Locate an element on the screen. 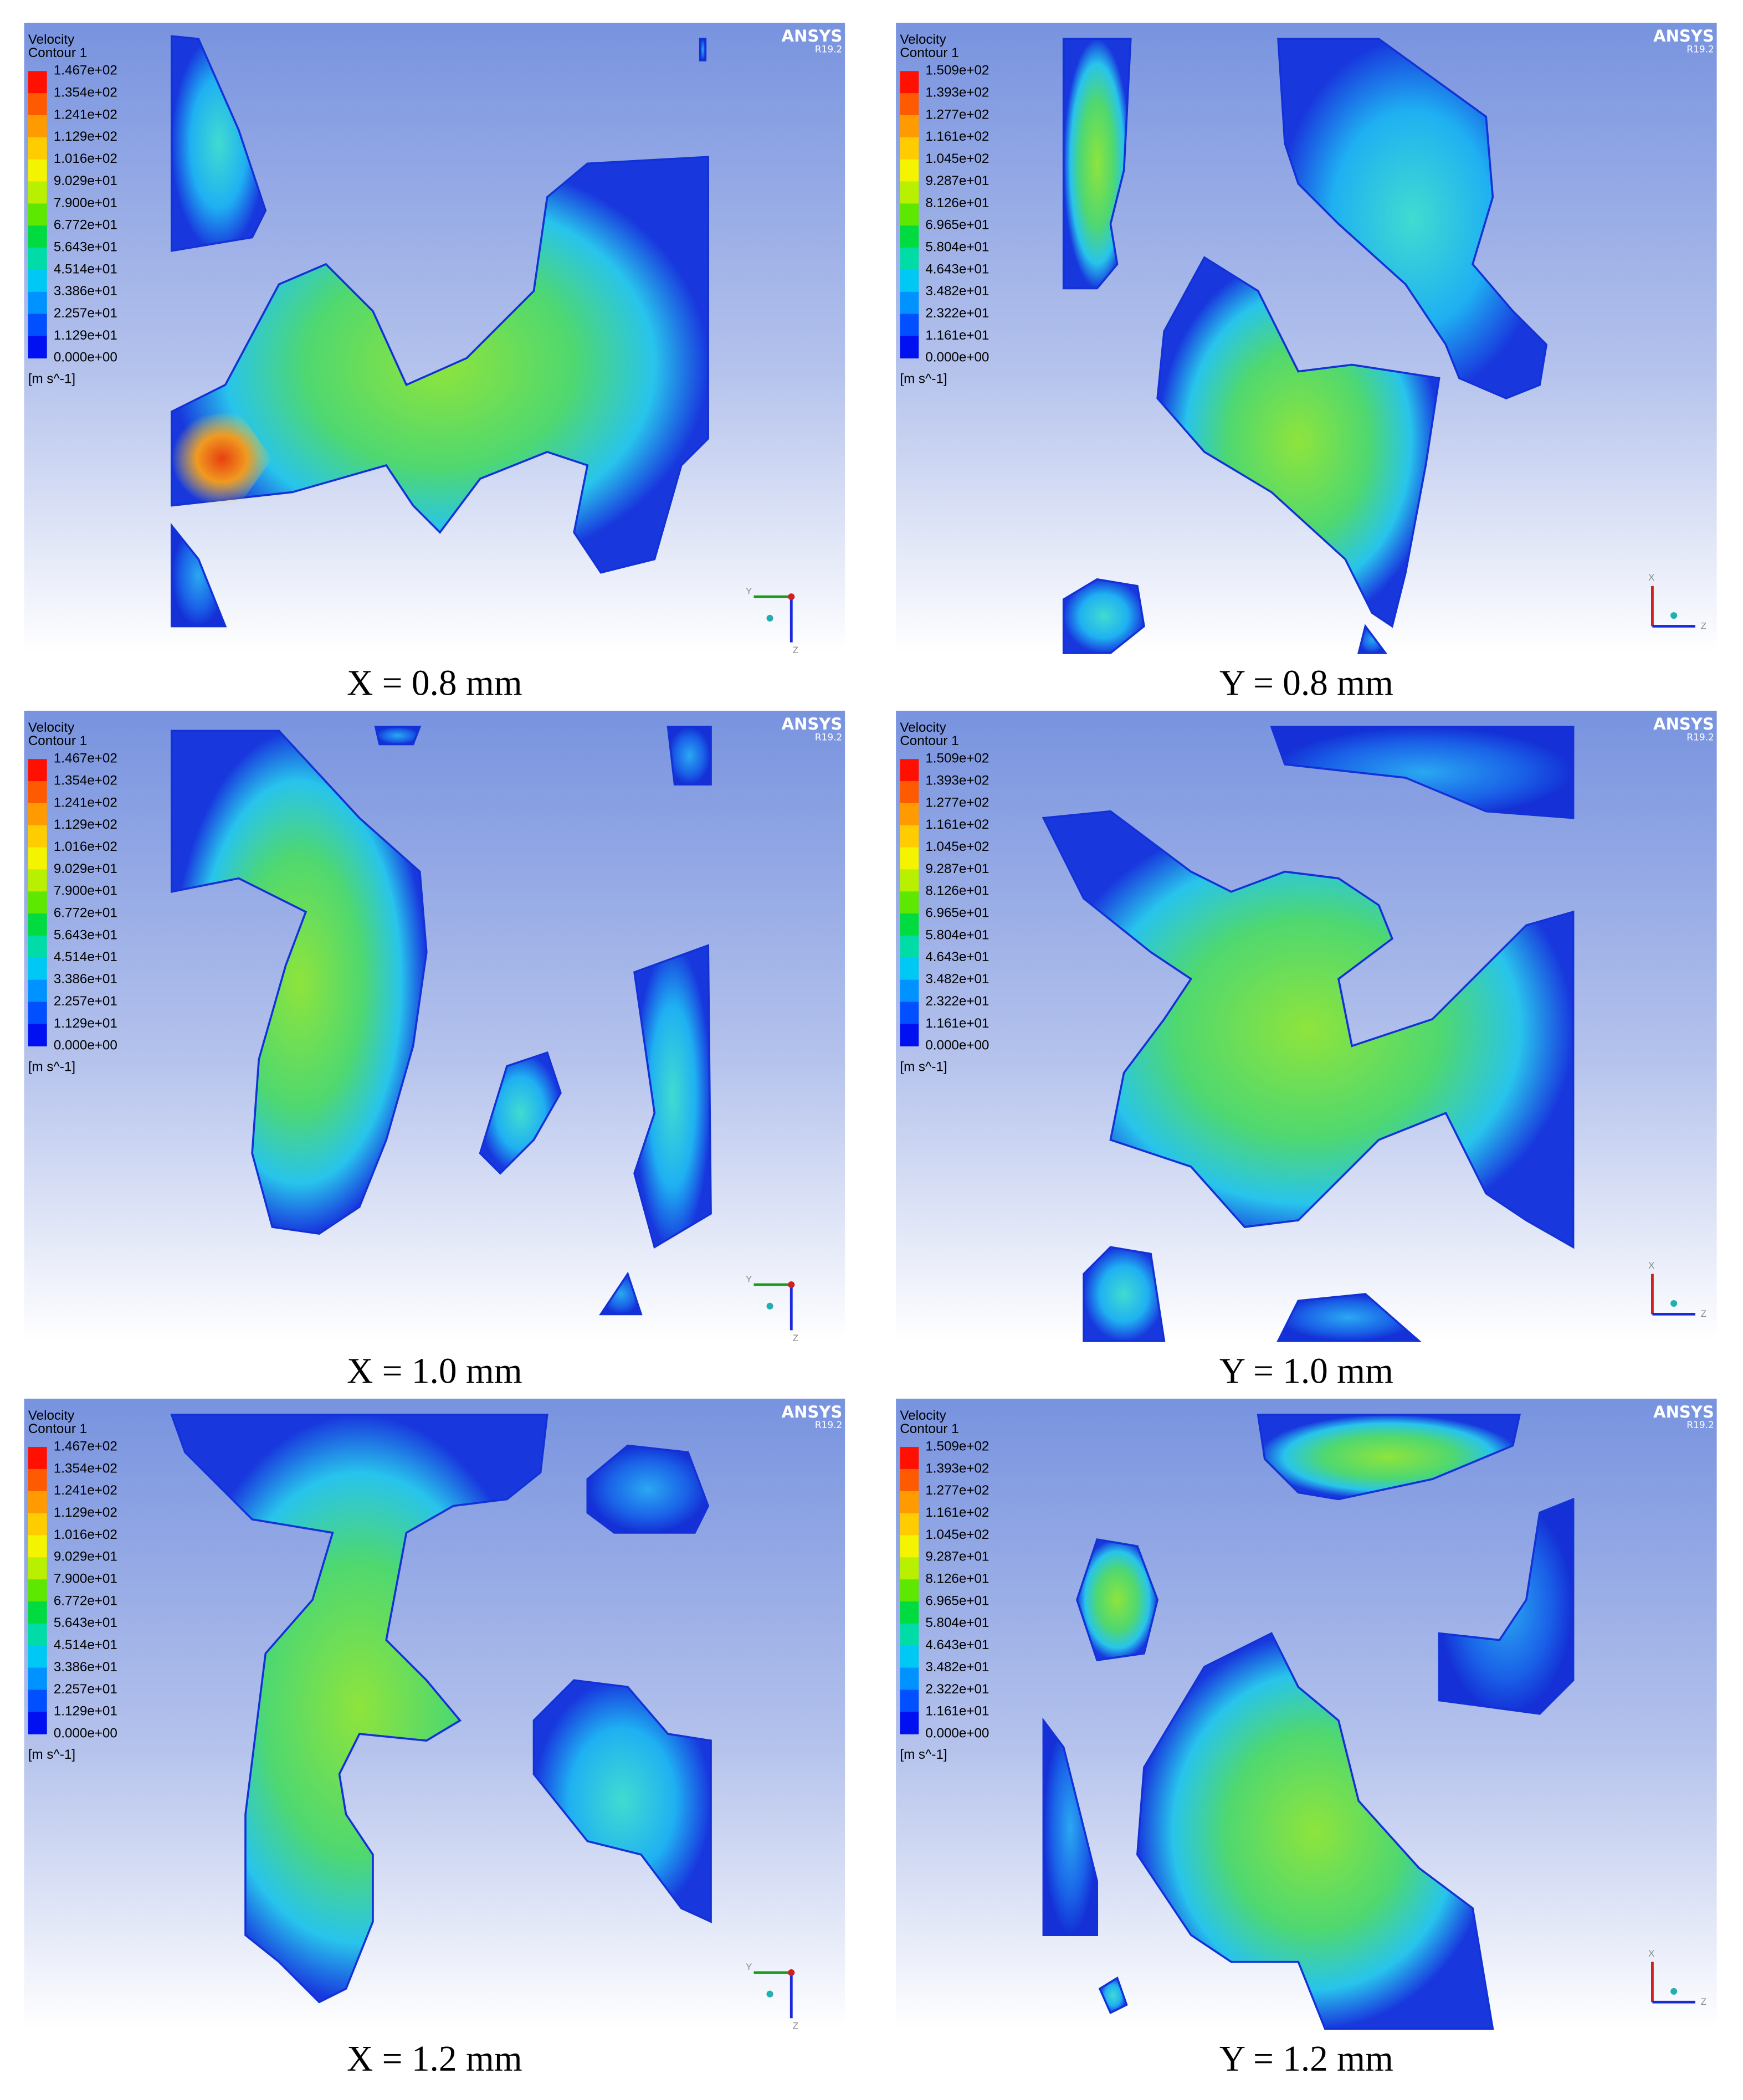 The width and height of the screenshot is (1743, 2100). legend-label: 2.257e+01 is located at coordinates (85, 1001).